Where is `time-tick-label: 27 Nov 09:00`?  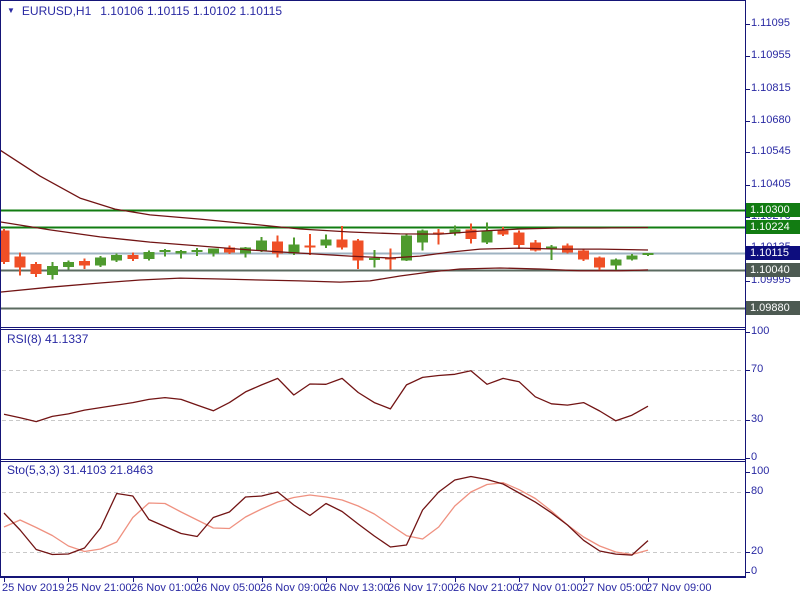
time-tick-label: 27 Nov 09:00 is located at coordinates (679, 588).